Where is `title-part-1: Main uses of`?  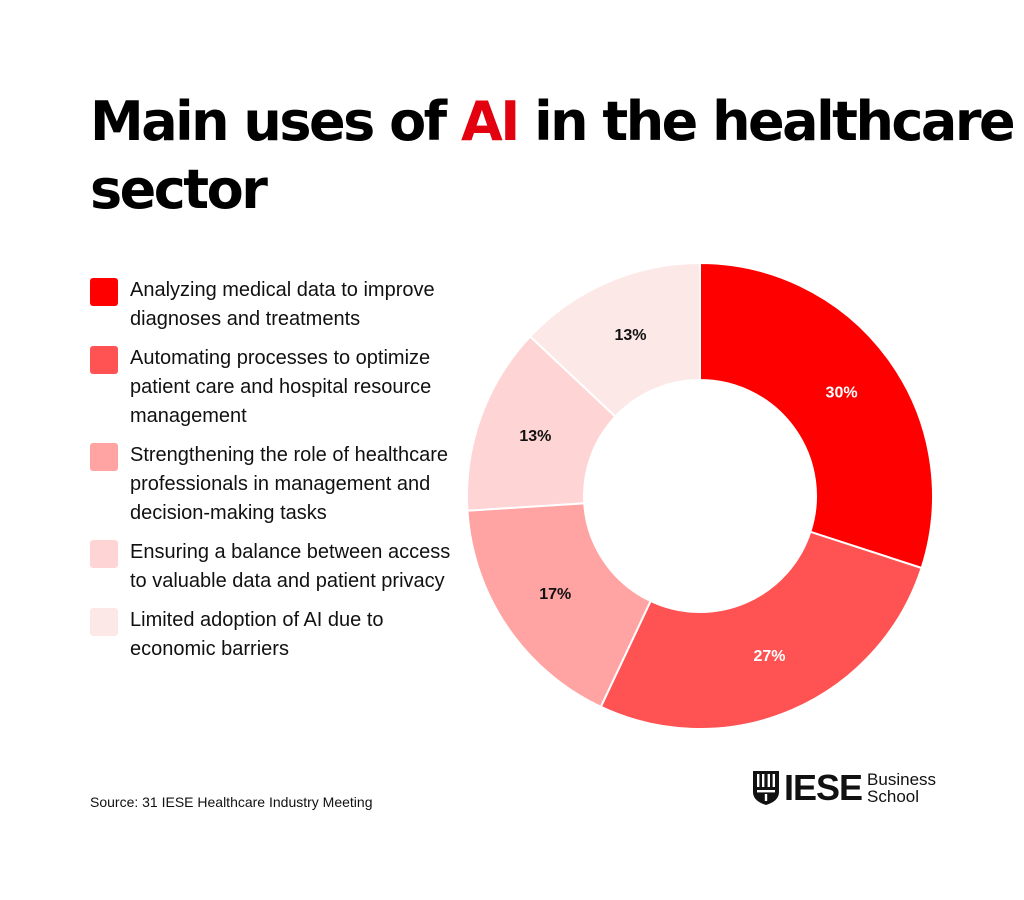
title-part-1: Main uses of is located at coordinates (275, 121).